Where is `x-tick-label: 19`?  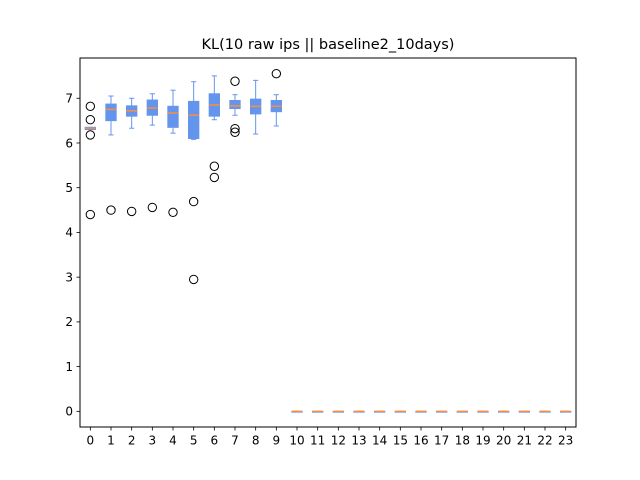 x-tick-label: 19 is located at coordinates (482, 441).